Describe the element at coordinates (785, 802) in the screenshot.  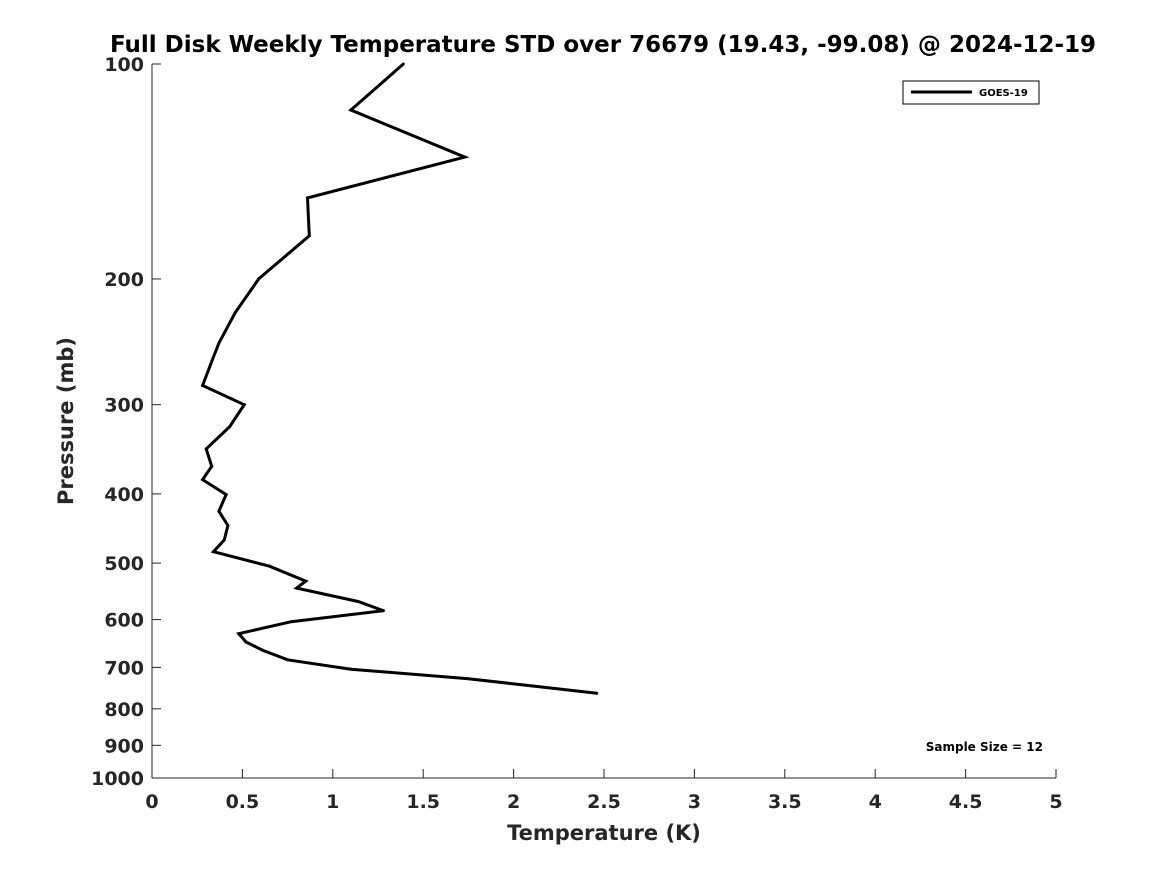
I see `x-tick-label: 3.5` at that location.